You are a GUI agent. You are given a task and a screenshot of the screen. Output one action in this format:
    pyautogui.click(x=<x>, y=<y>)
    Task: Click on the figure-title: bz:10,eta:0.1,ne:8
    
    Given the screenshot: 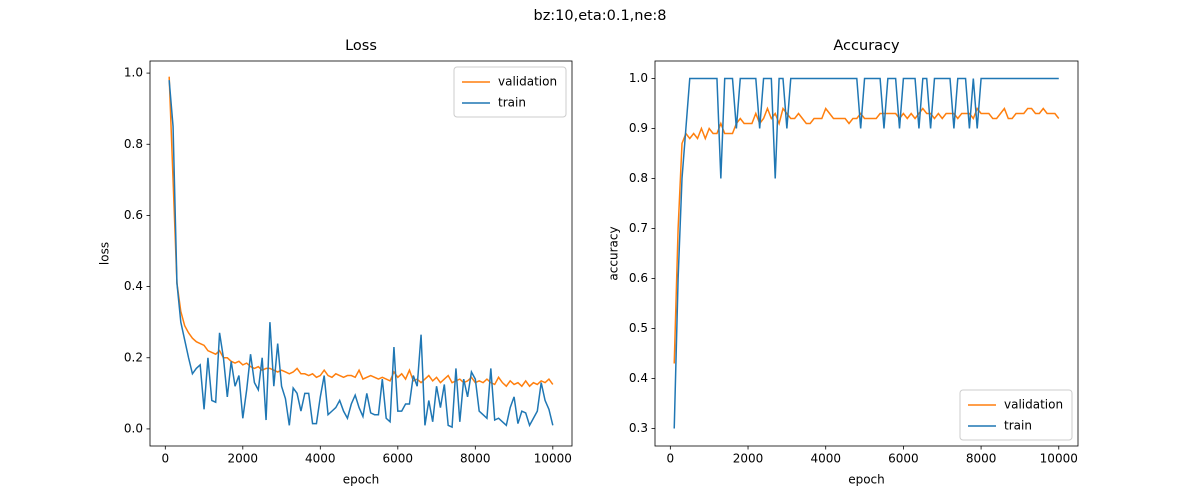 What is the action you would take?
    pyautogui.click(x=599, y=16)
    